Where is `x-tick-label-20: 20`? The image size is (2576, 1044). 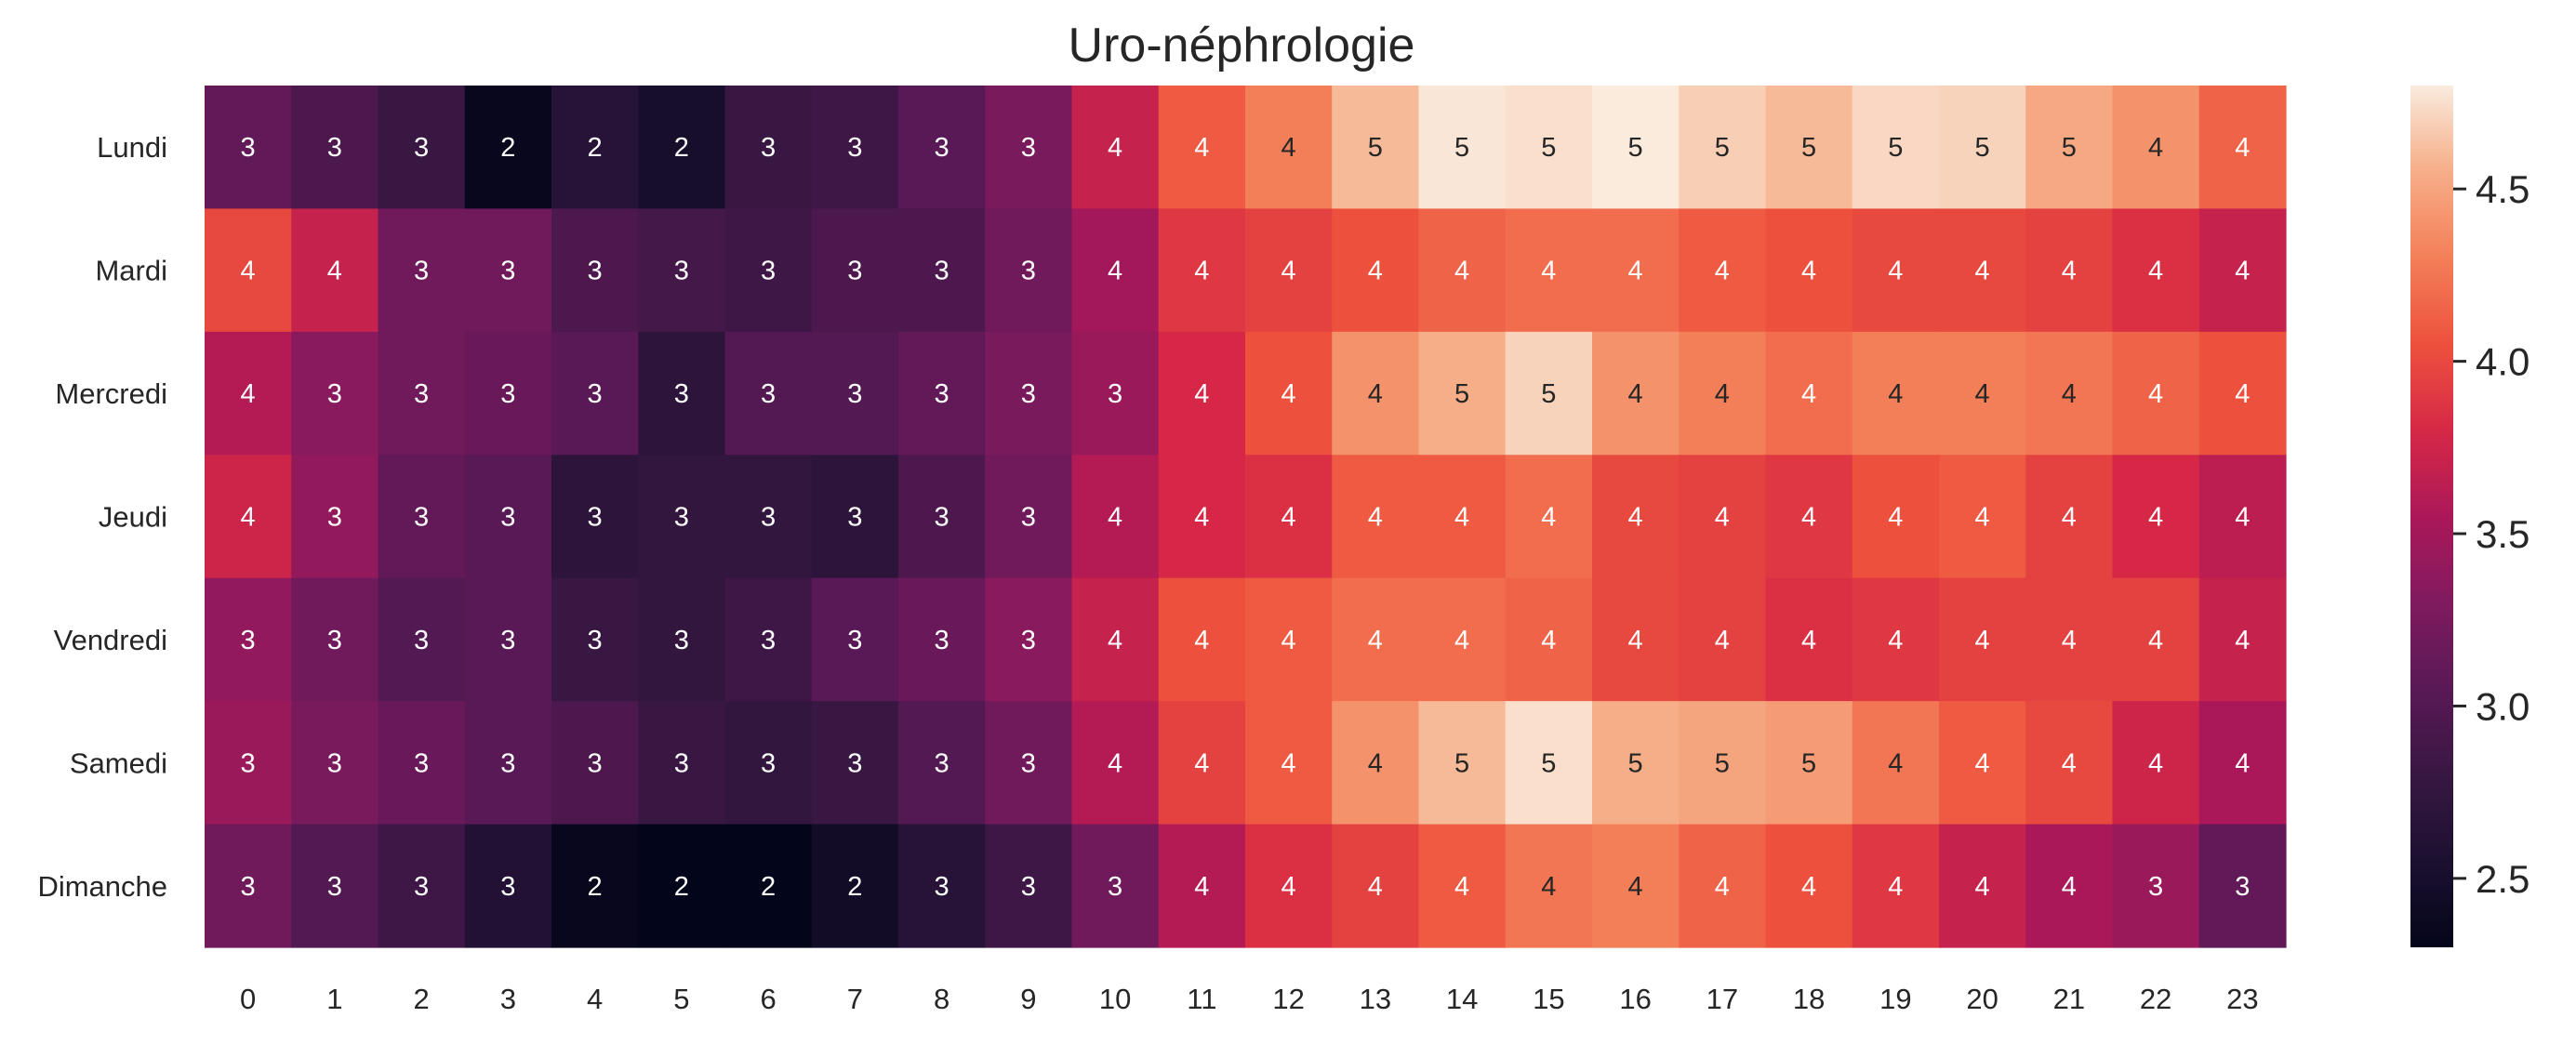 x-tick-label-20: 20 is located at coordinates (1982, 999).